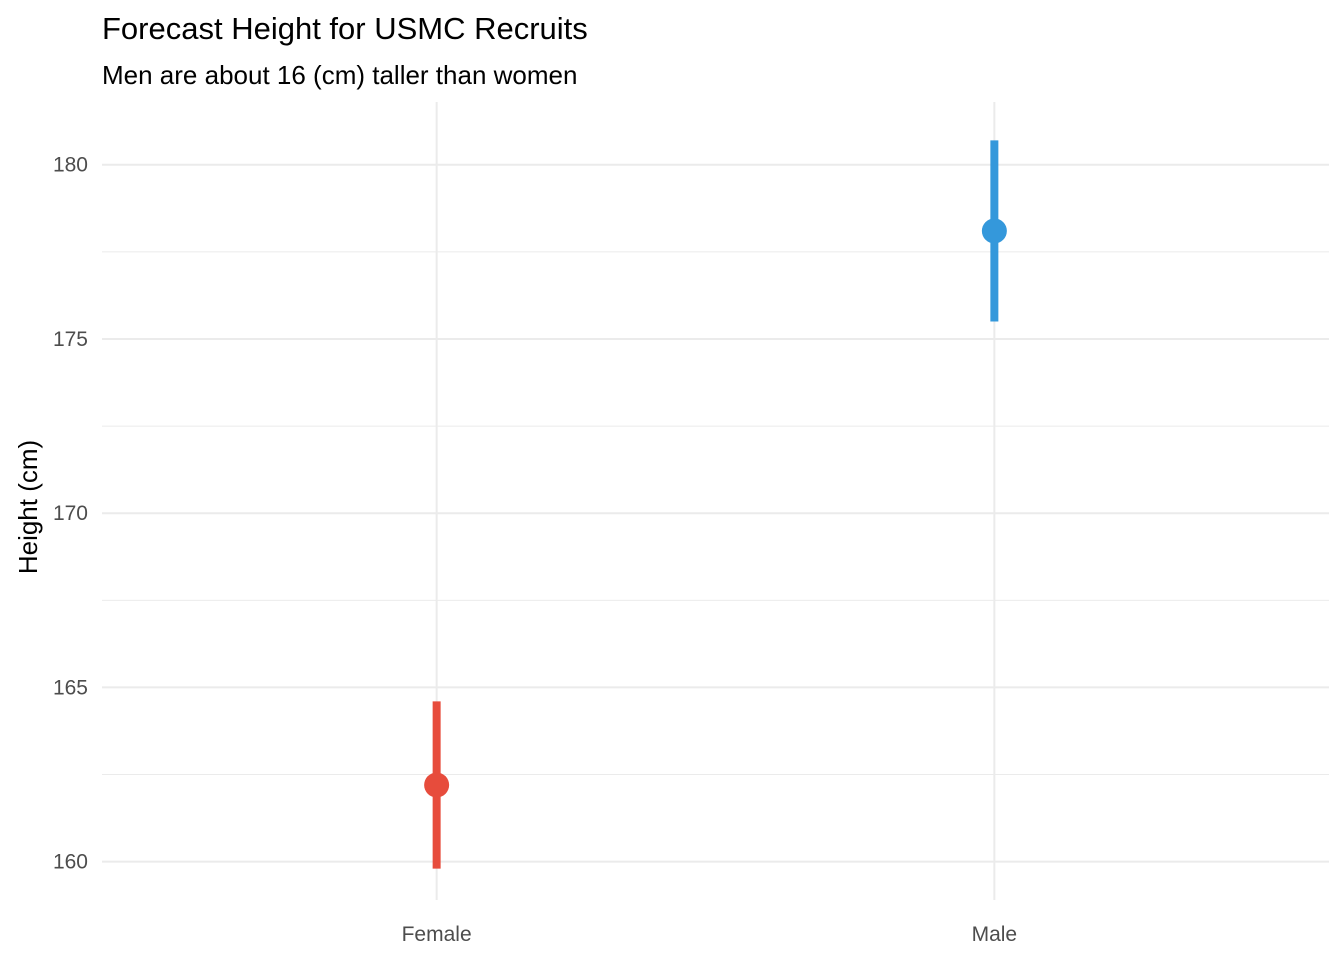 The width and height of the screenshot is (1344, 960). What do you see at coordinates (70, 165) in the screenshot?
I see `y-tick-label: 180` at bounding box center [70, 165].